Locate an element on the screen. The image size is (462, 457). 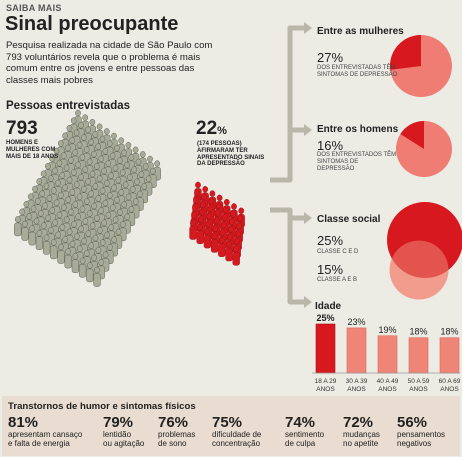
symptom-value: 56% is located at coordinates (412, 422).